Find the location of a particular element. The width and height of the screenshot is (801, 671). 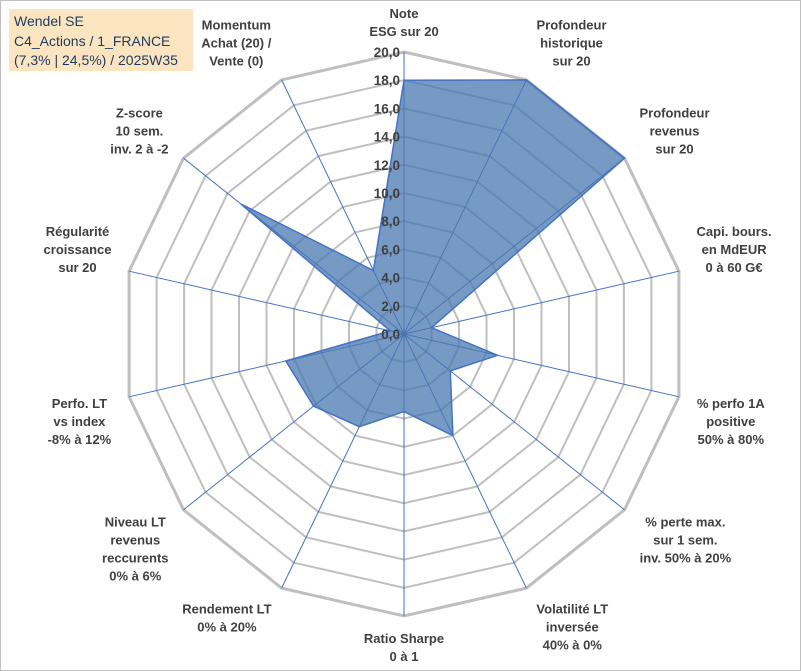

axis-label: Volatilité LT inversée 40% à 0% is located at coordinates (572, 627).